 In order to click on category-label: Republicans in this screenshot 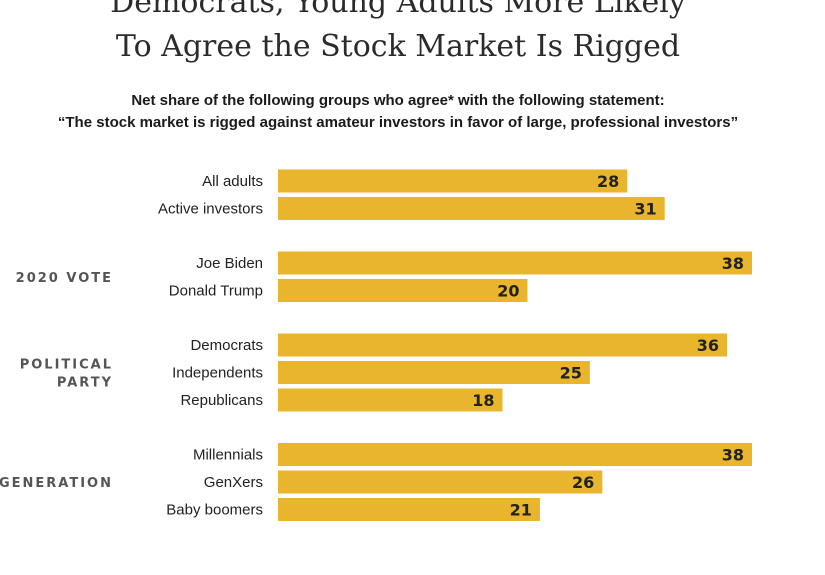, I will do `click(221, 400)`.